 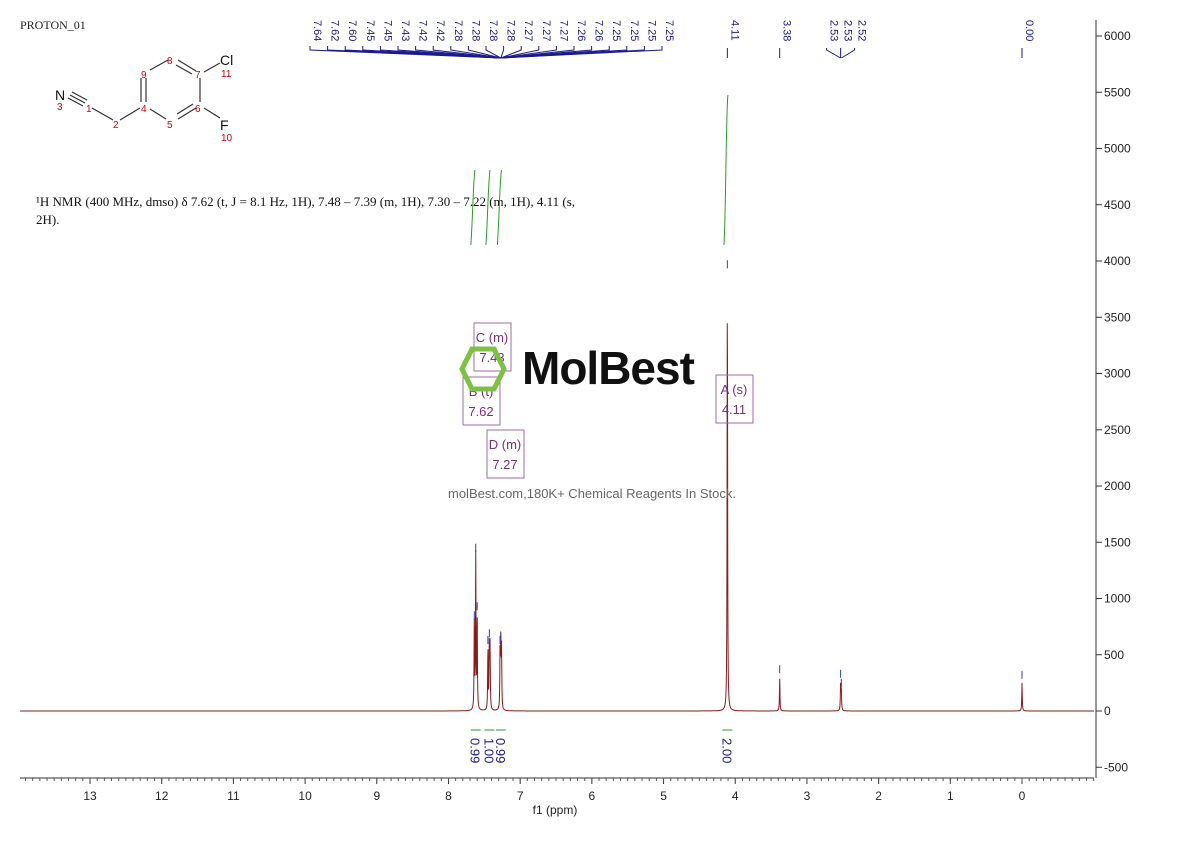 I want to click on watermark-hexagon-icon, so click(x=483, y=369).